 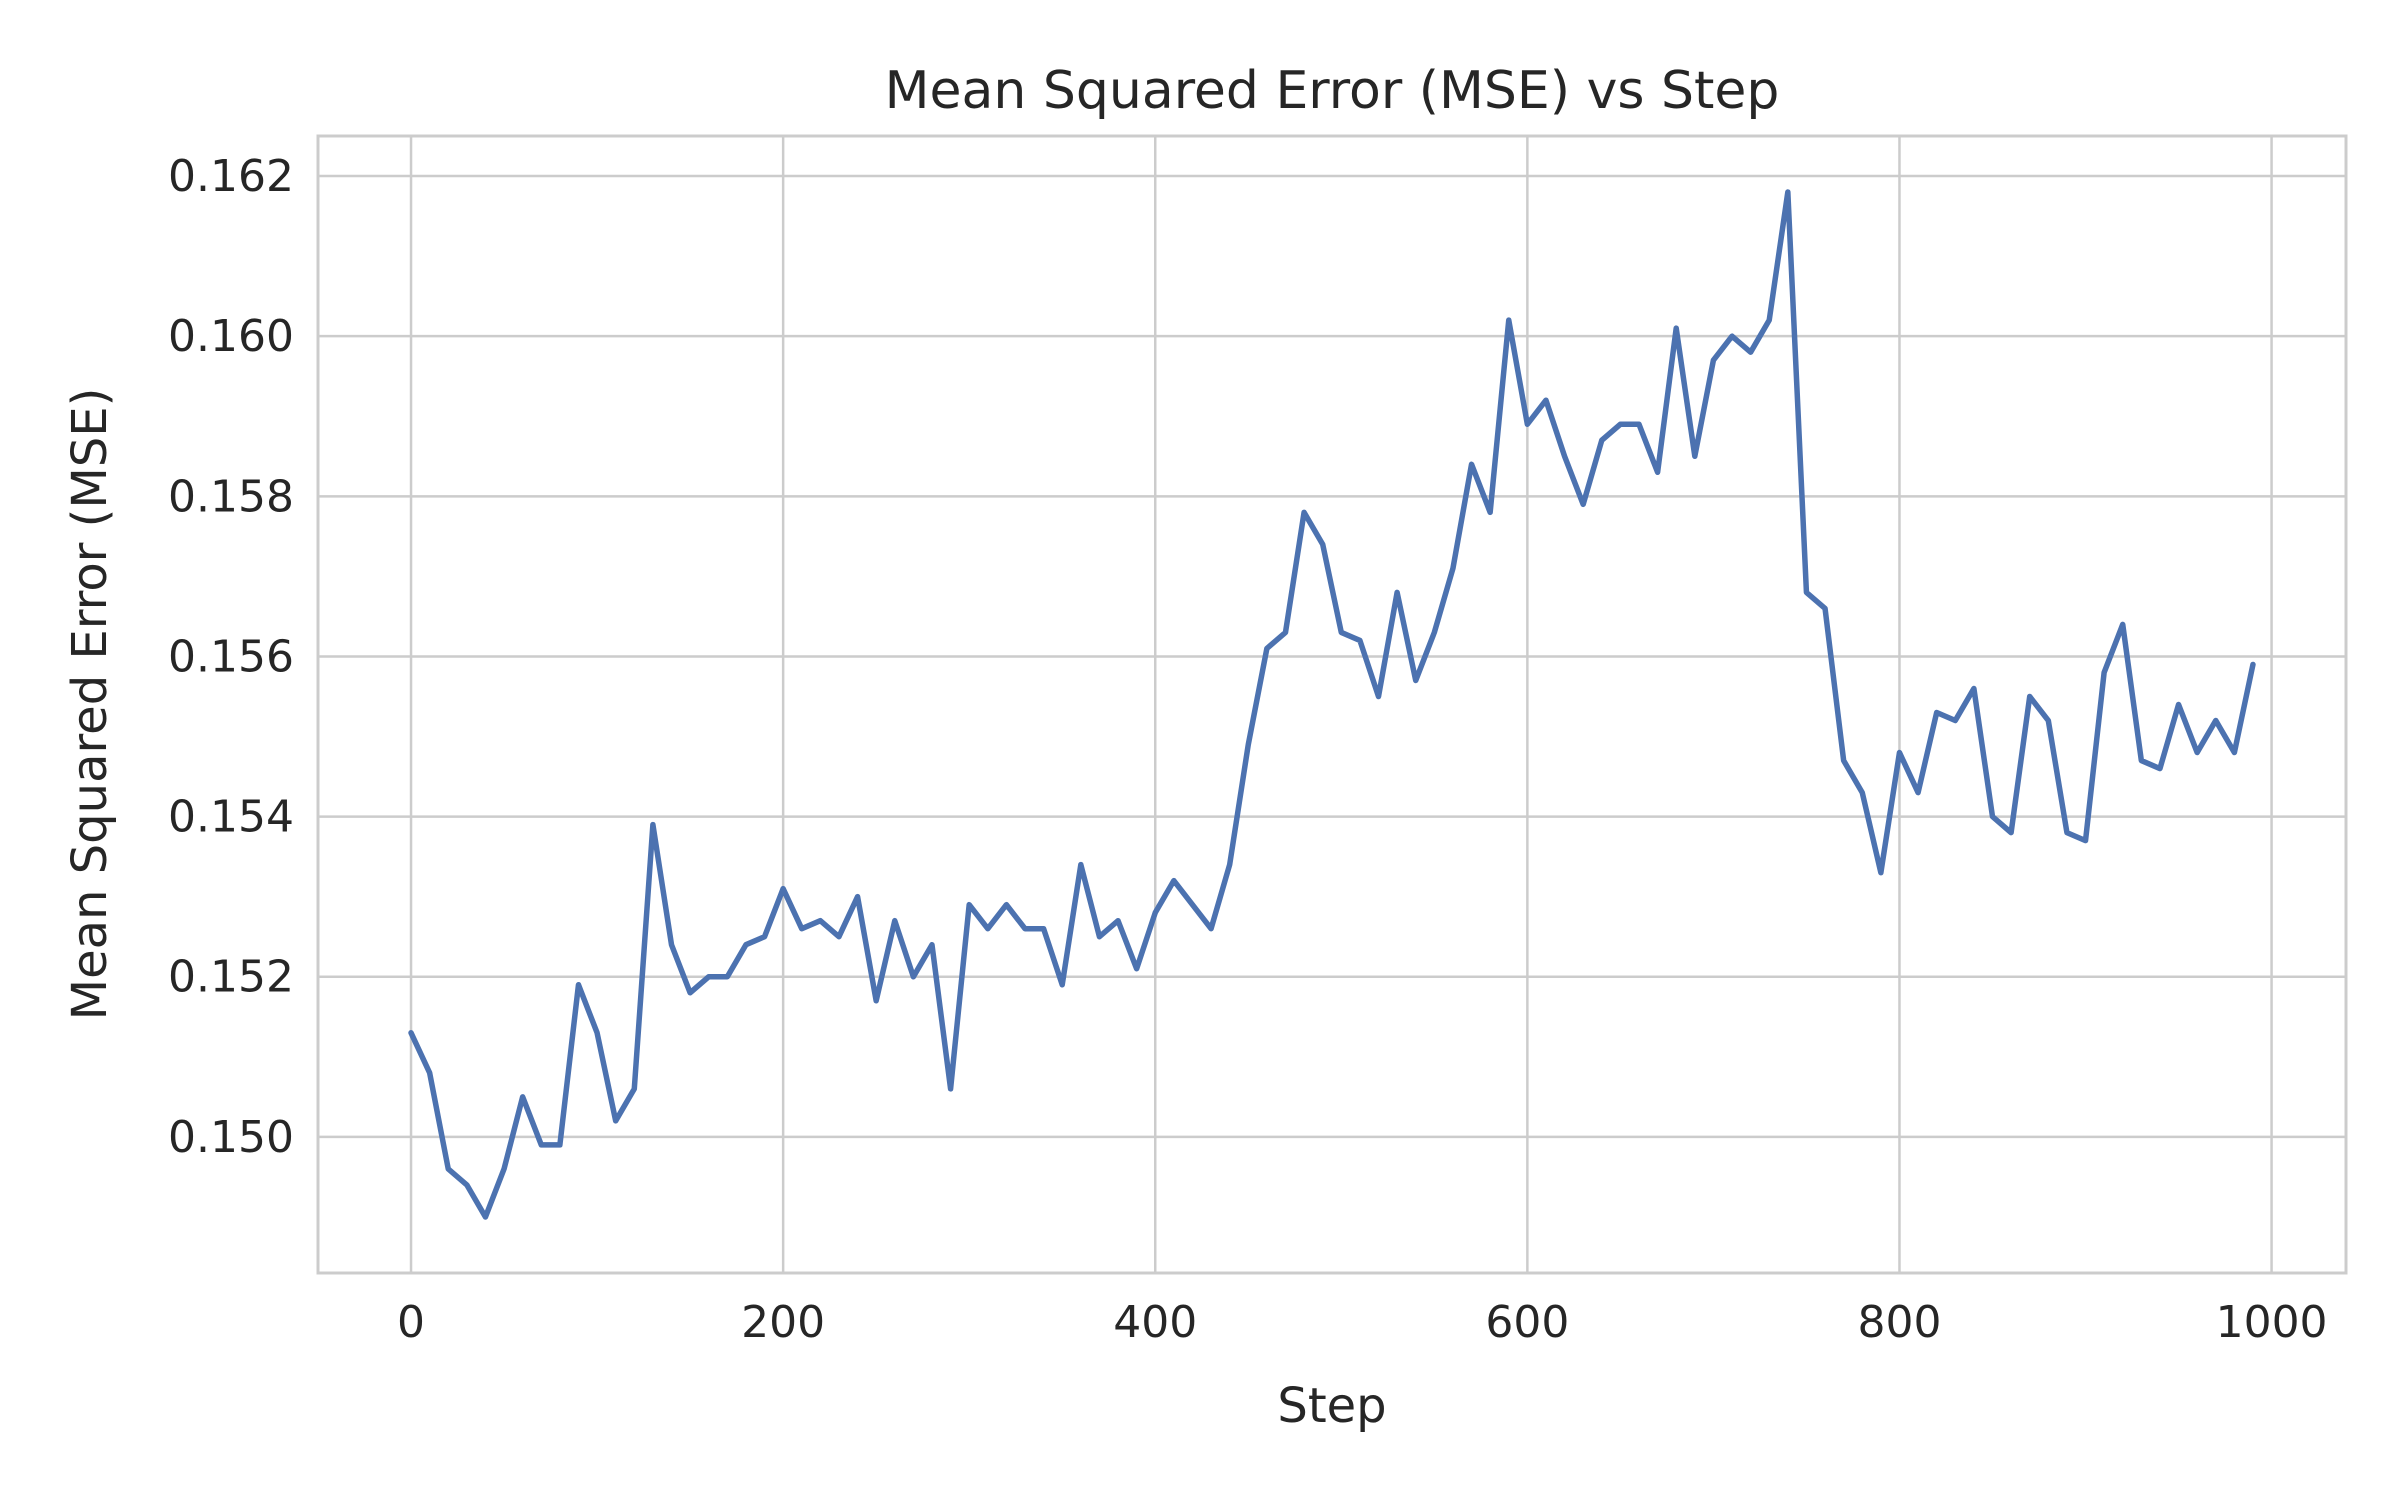 I want to click on y-tick-label: 0.150, so click(x=231, y=1137).